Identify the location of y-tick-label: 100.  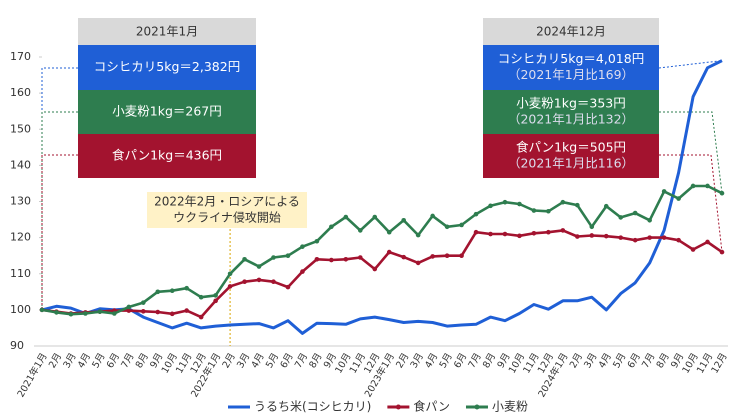
(20, 309).